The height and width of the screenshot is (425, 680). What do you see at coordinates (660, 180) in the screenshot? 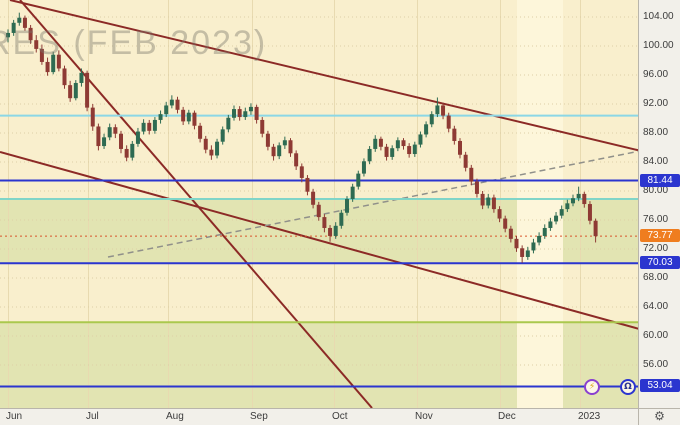
I see `price-badge: 81.44` at bounding box center [660, 180].